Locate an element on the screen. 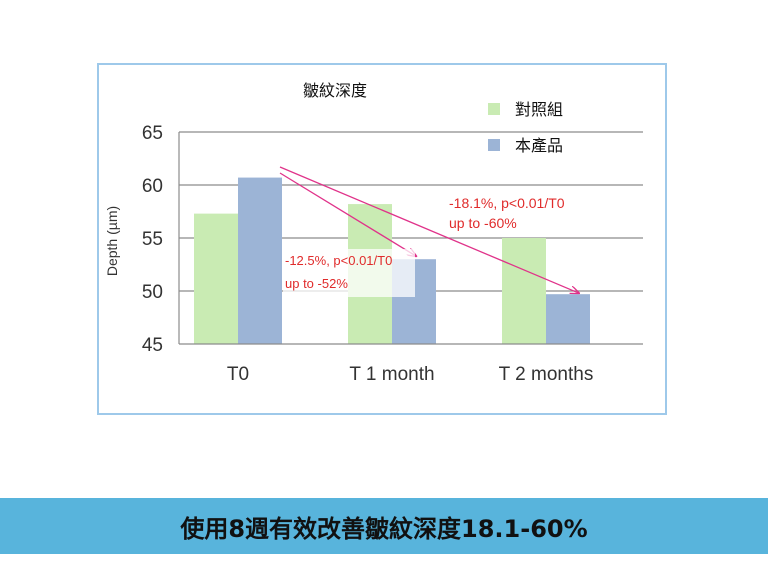  y-tick-label: 45 is located at coordinates (152, 345).